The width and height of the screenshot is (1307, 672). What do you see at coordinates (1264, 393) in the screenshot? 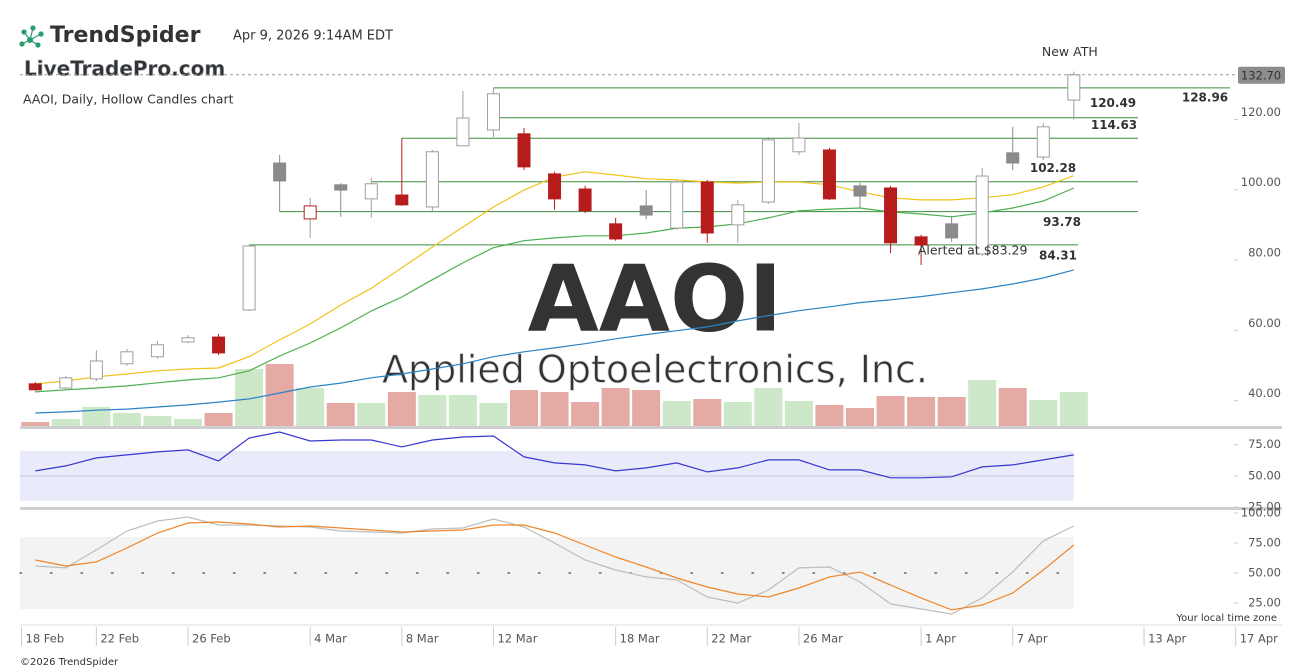
I see `y-tick-label: 40.00` at bounding box center [1264, 393].